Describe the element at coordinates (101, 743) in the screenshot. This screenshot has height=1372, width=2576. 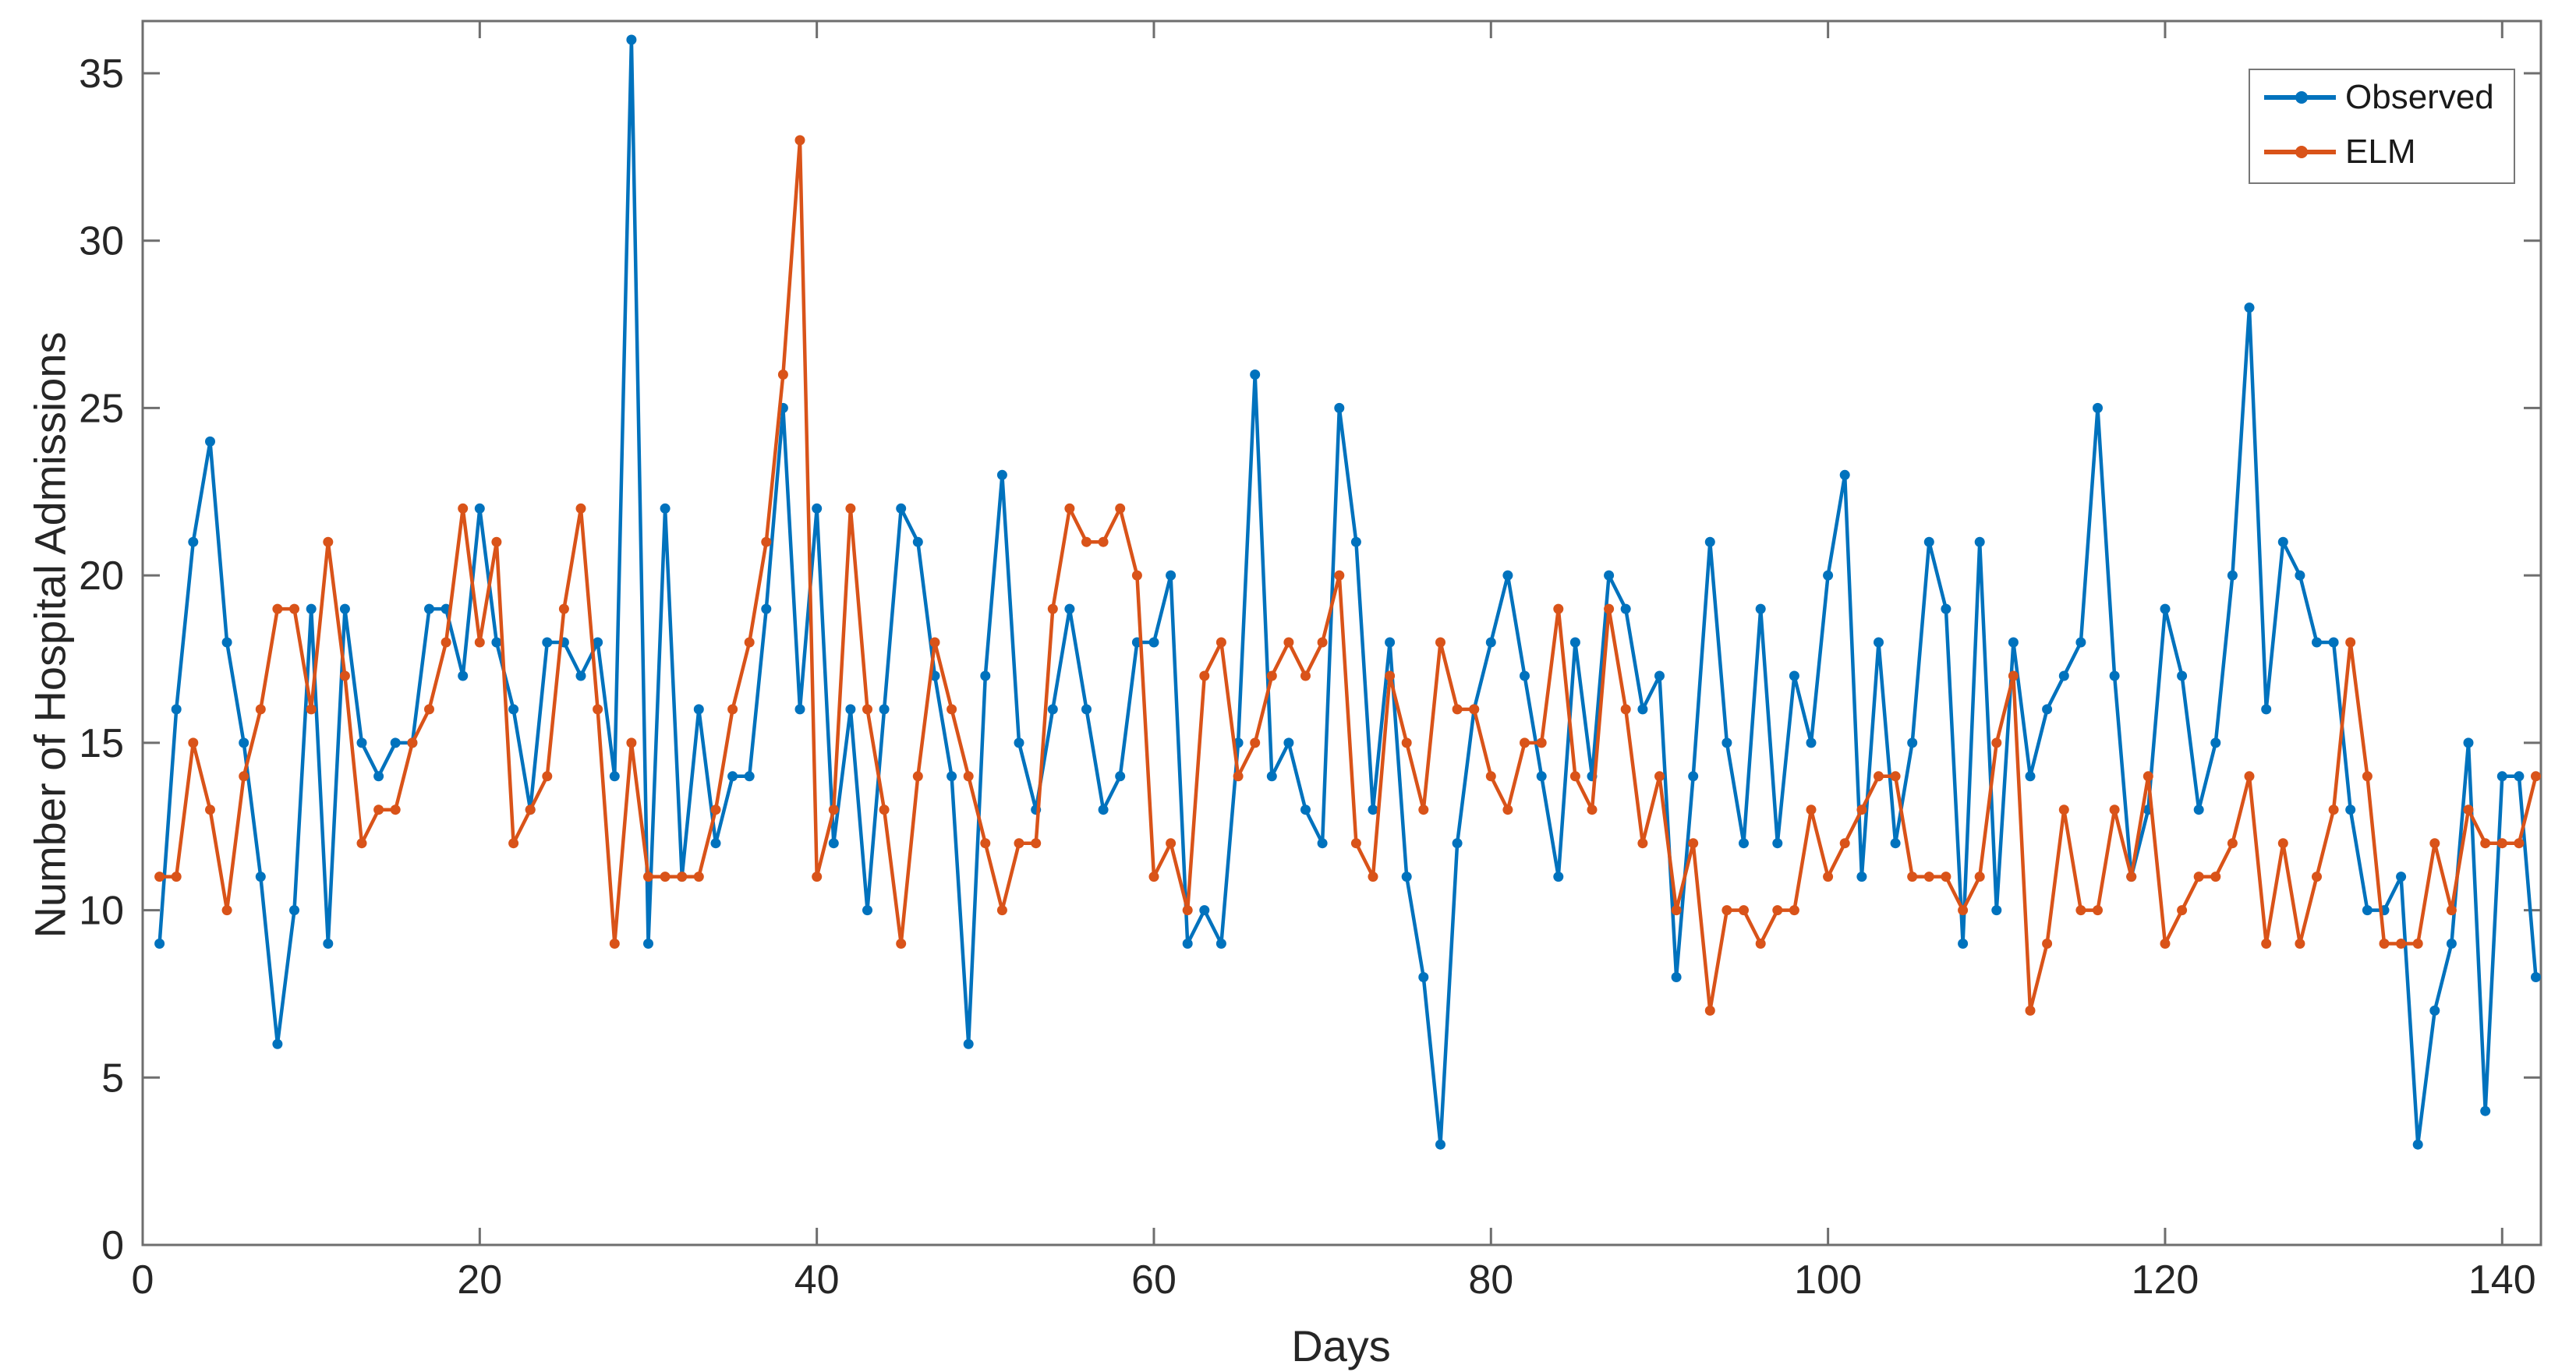
I see `y-tick-label: 15` at that location.